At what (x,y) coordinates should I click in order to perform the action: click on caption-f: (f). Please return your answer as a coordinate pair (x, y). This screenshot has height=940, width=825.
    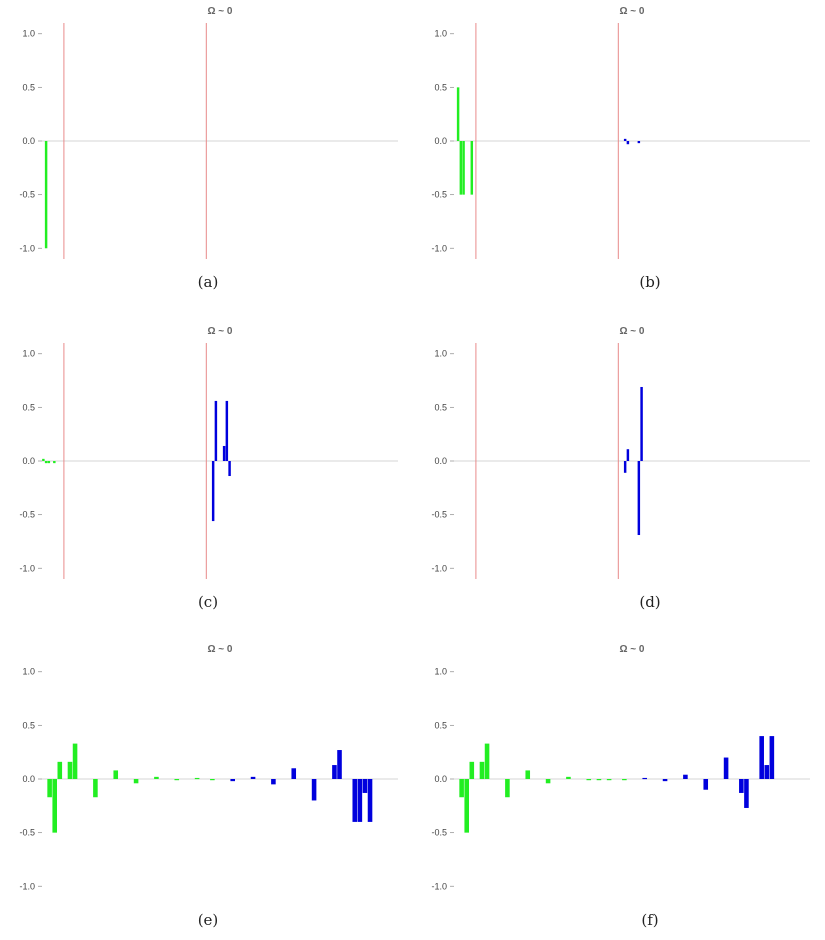
    Looking at the image, I should click on (650, 920).